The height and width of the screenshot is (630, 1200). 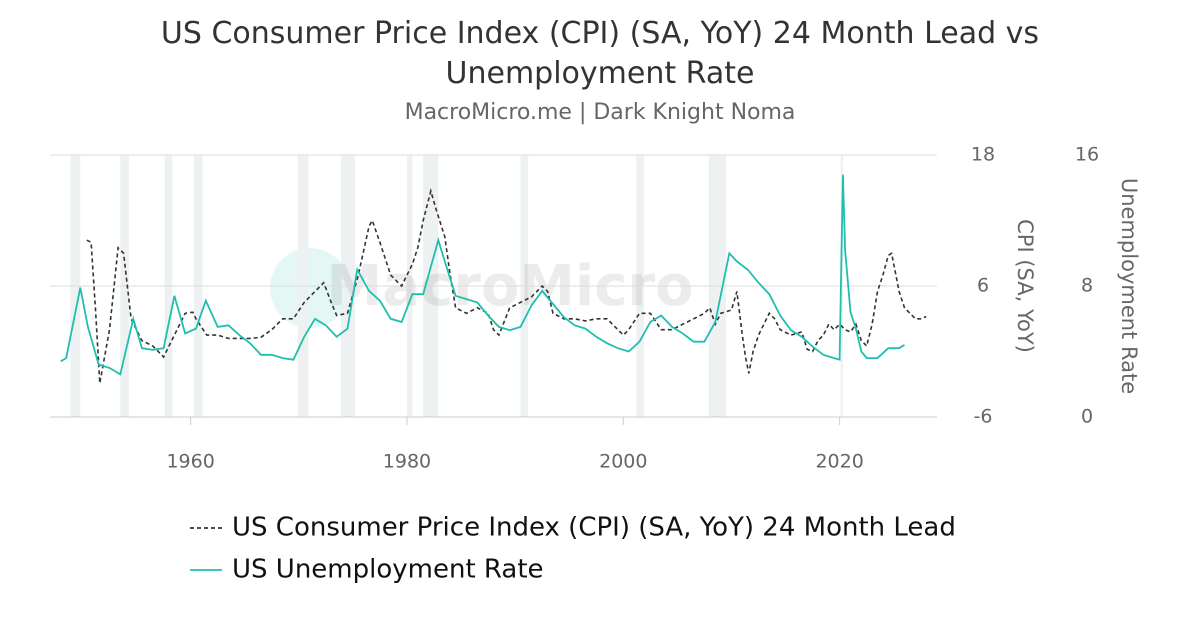 What do you see at coordinates (1129, 286) in the screenshot?
I see `y2-axis-title: Unemployment Rate` at bounding box center [1129, 286].